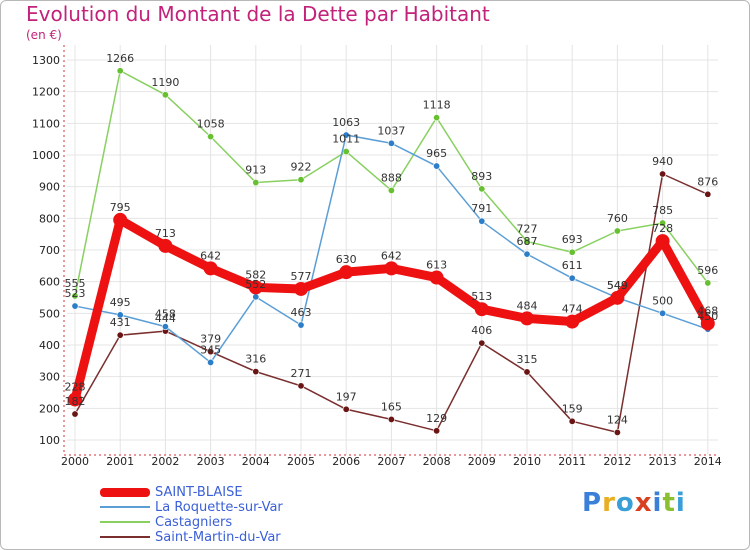 The image size is (750, 550). Describe the element at coordinates (211, 461) in the screenshot. I see `x-tick-label: 2003` at that location.